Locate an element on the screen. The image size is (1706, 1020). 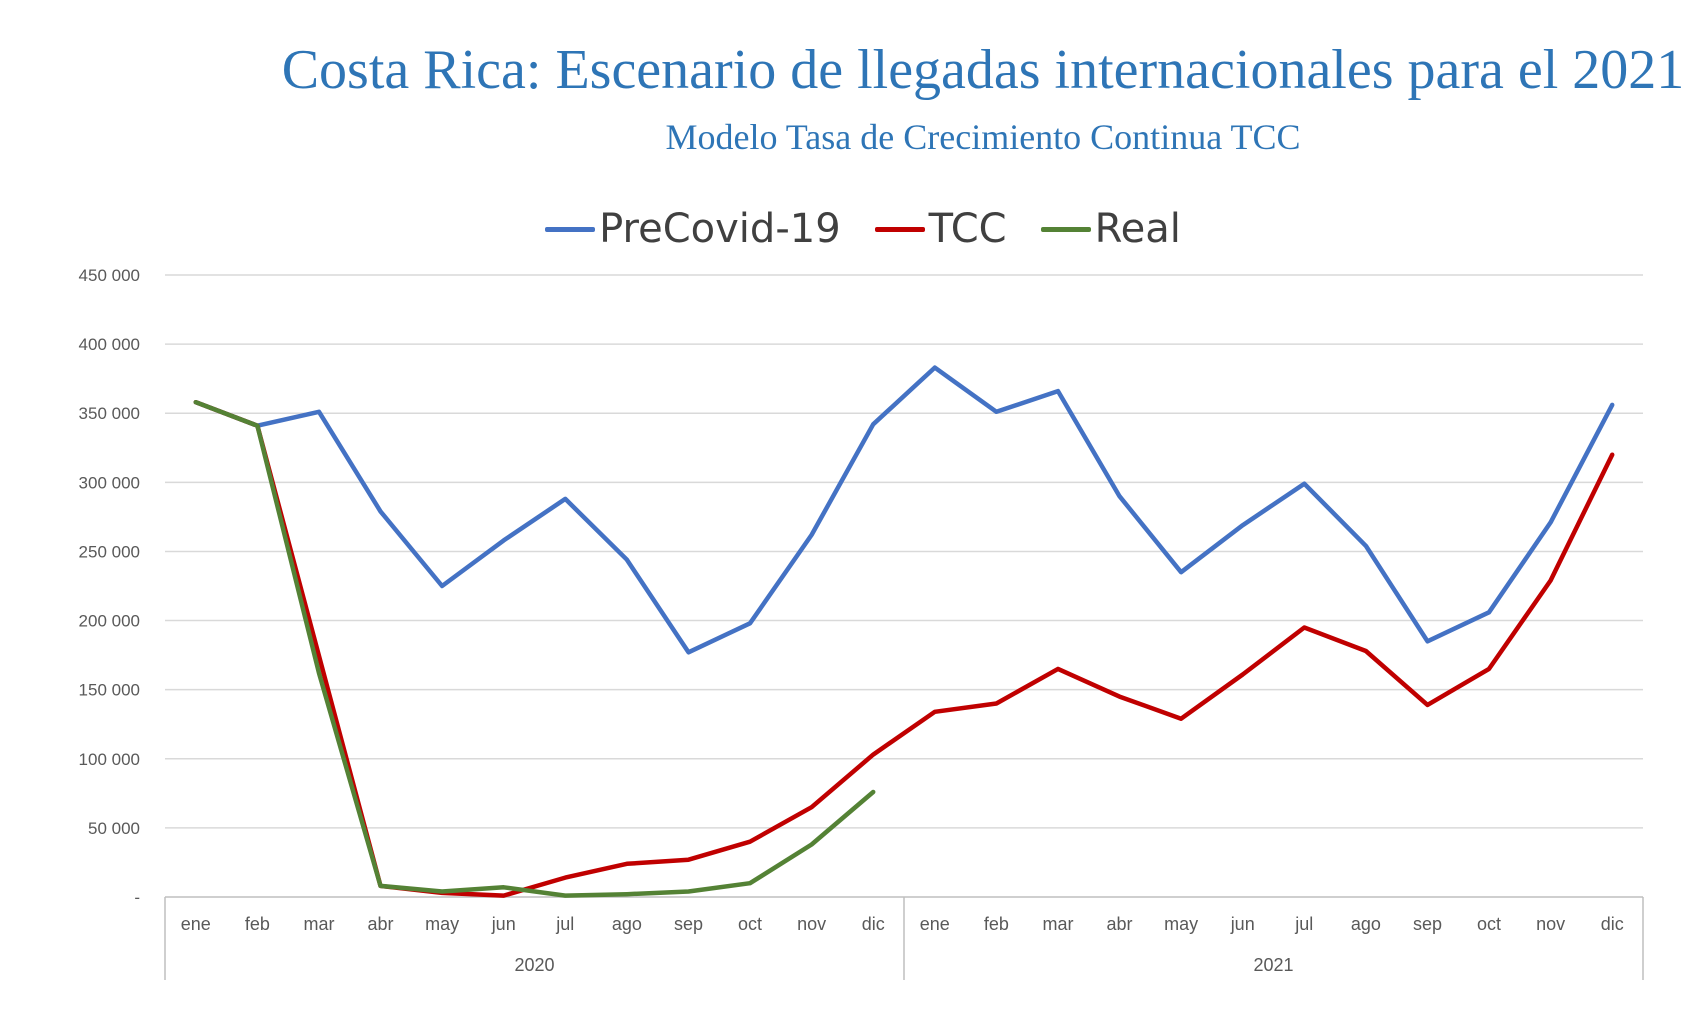
legend-swatch-real is located at coordinates (1065, 229).